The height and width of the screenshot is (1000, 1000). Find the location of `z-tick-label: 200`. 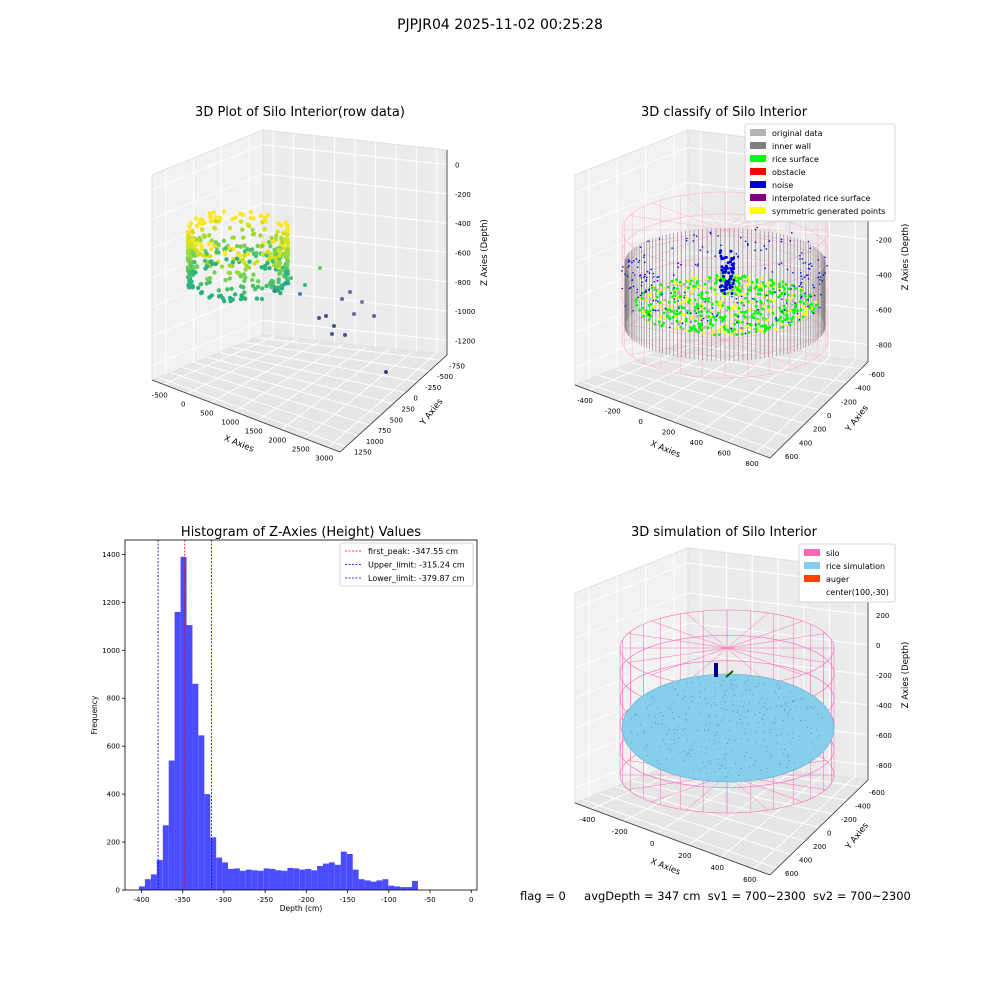

z-tick-label: 200 is located at coordinates (882, 616).